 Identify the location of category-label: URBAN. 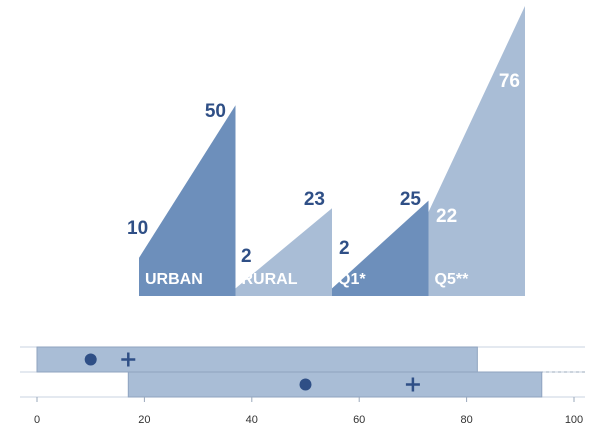
(174, 279).